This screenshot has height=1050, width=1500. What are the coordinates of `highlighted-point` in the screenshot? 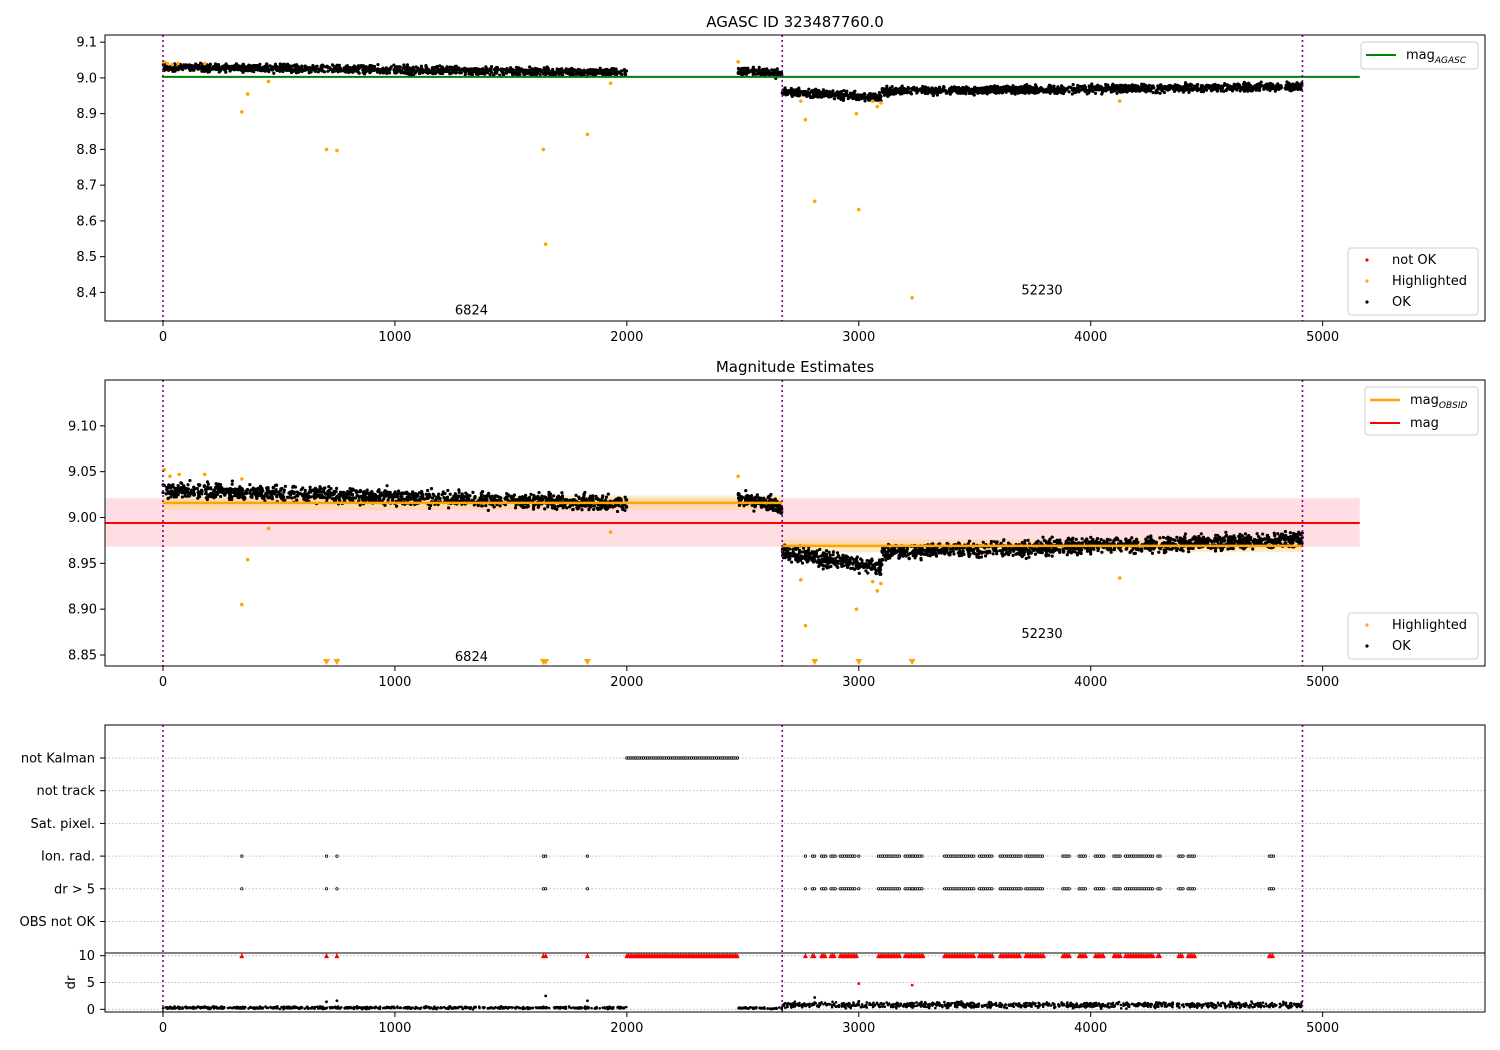 It's located at (858, 209).